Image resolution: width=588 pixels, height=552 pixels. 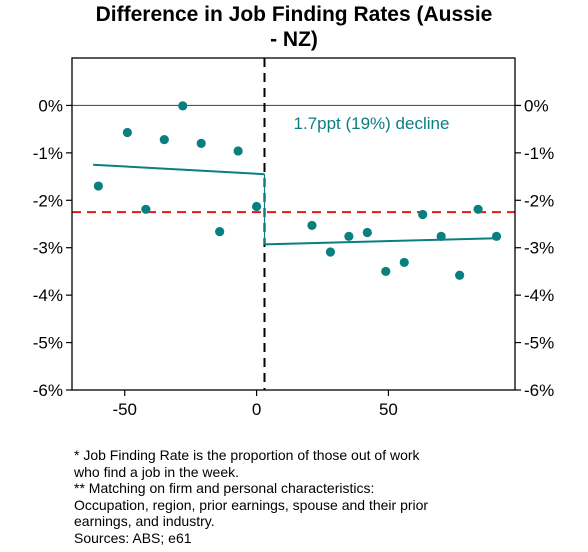 What do you see at coordinates (372, 123) in the screenshot?
I see `decline-annotation: 1.7ppt (19%) decline` at bounding box center [372, 123].